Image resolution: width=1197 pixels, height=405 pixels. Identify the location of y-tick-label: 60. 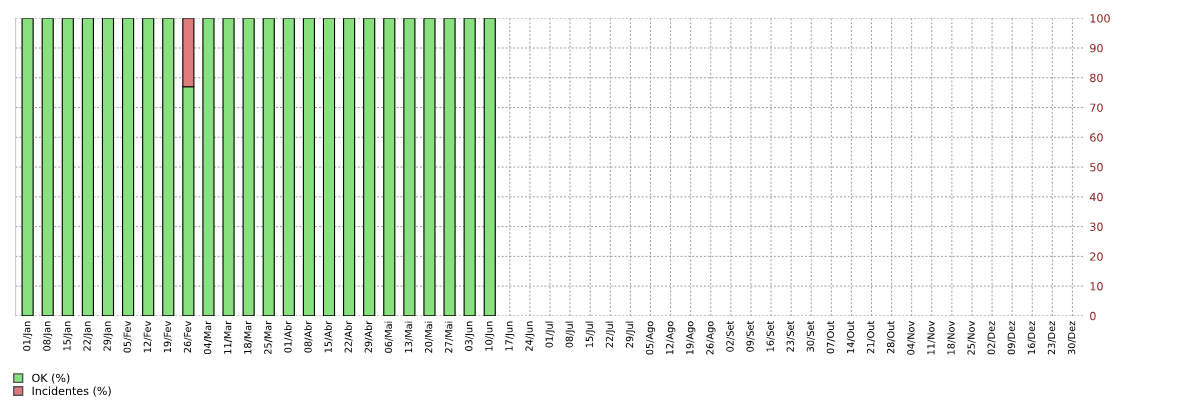
(1096, 137).